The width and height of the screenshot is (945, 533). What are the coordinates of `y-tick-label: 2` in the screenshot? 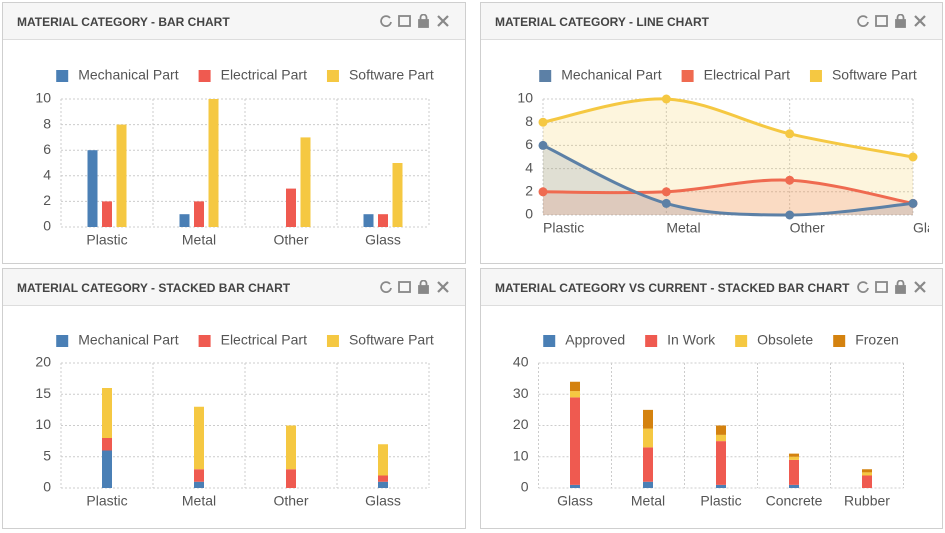 It's located at (529, 191).